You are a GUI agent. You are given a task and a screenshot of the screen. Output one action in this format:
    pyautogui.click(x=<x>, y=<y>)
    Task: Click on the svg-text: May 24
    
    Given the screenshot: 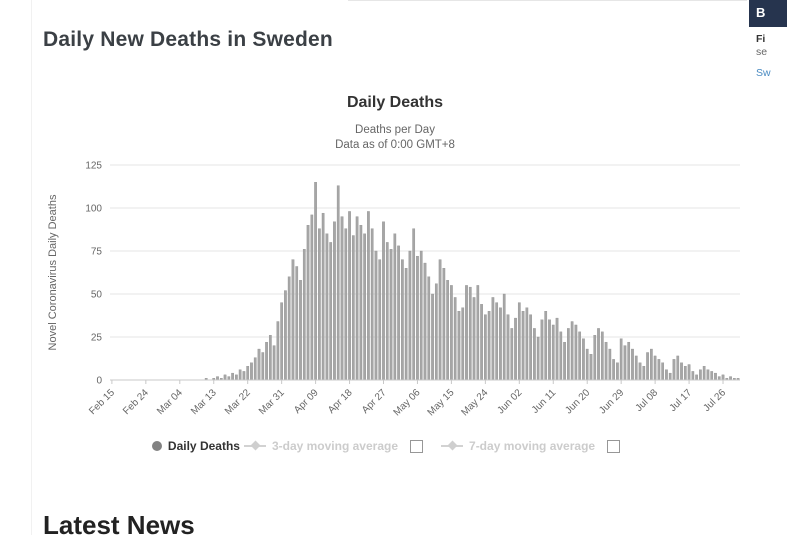 What is the action you would take?
    pyautogui.click(x=475, y=402)
    